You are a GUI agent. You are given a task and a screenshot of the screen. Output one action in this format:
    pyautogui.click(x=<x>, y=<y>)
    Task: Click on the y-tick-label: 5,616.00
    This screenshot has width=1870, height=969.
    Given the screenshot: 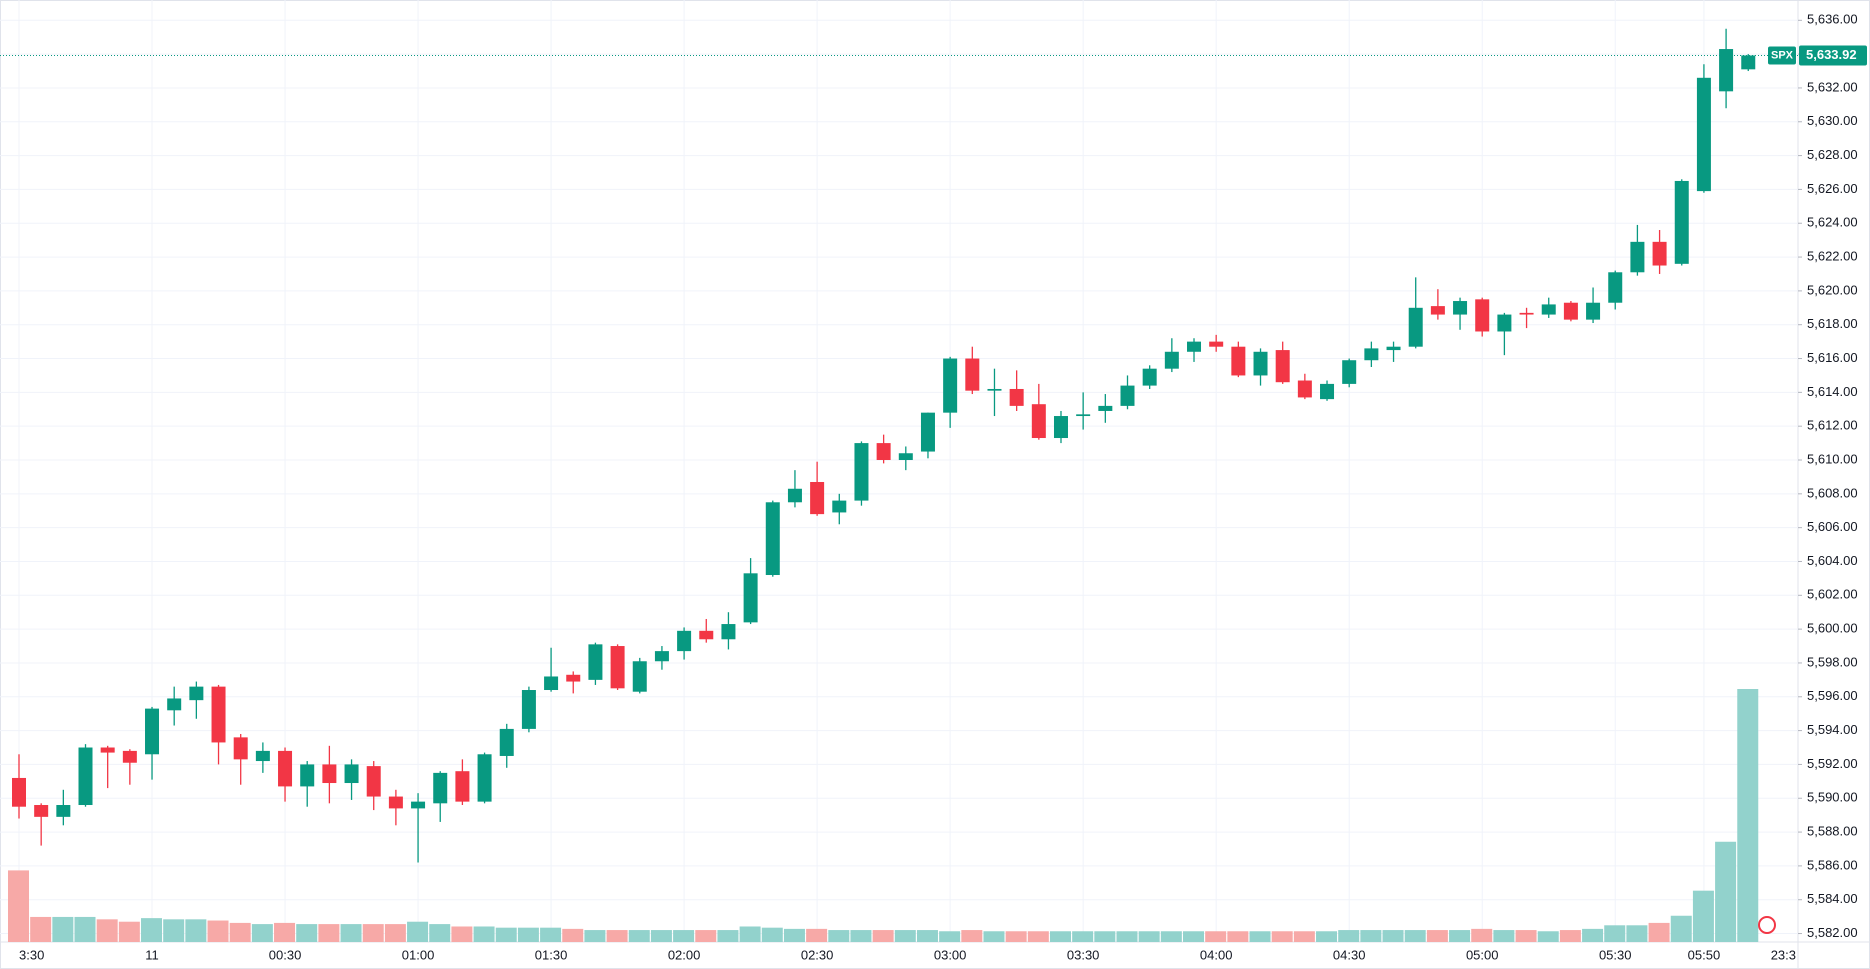 What is the action you would take?
    pyautogui.click(x=1832, y=357)
    